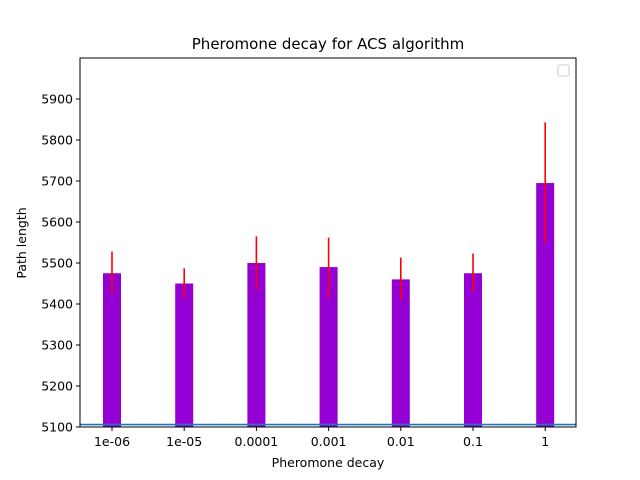 The height and width of the screenshot is (480, 640). What do you see at coordinates (328, 44) in the screenshot?
I see `chart-title: Pheromone decay for ACS algorithm` at bounding box center [328, 44].